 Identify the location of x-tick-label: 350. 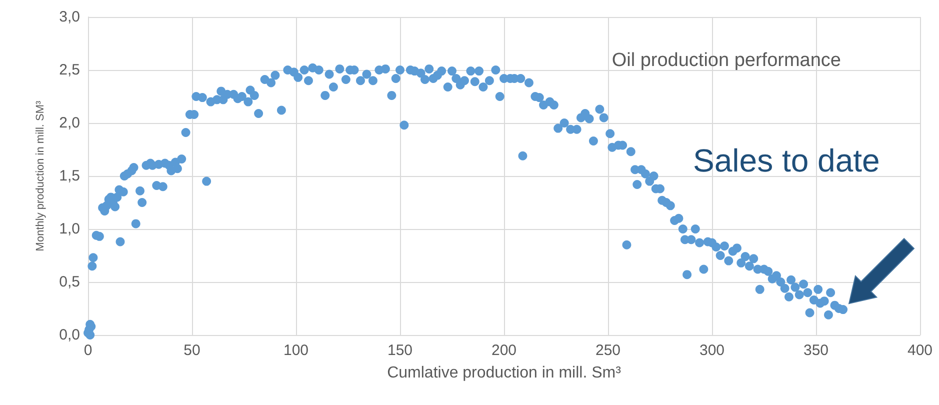
(816, 350).